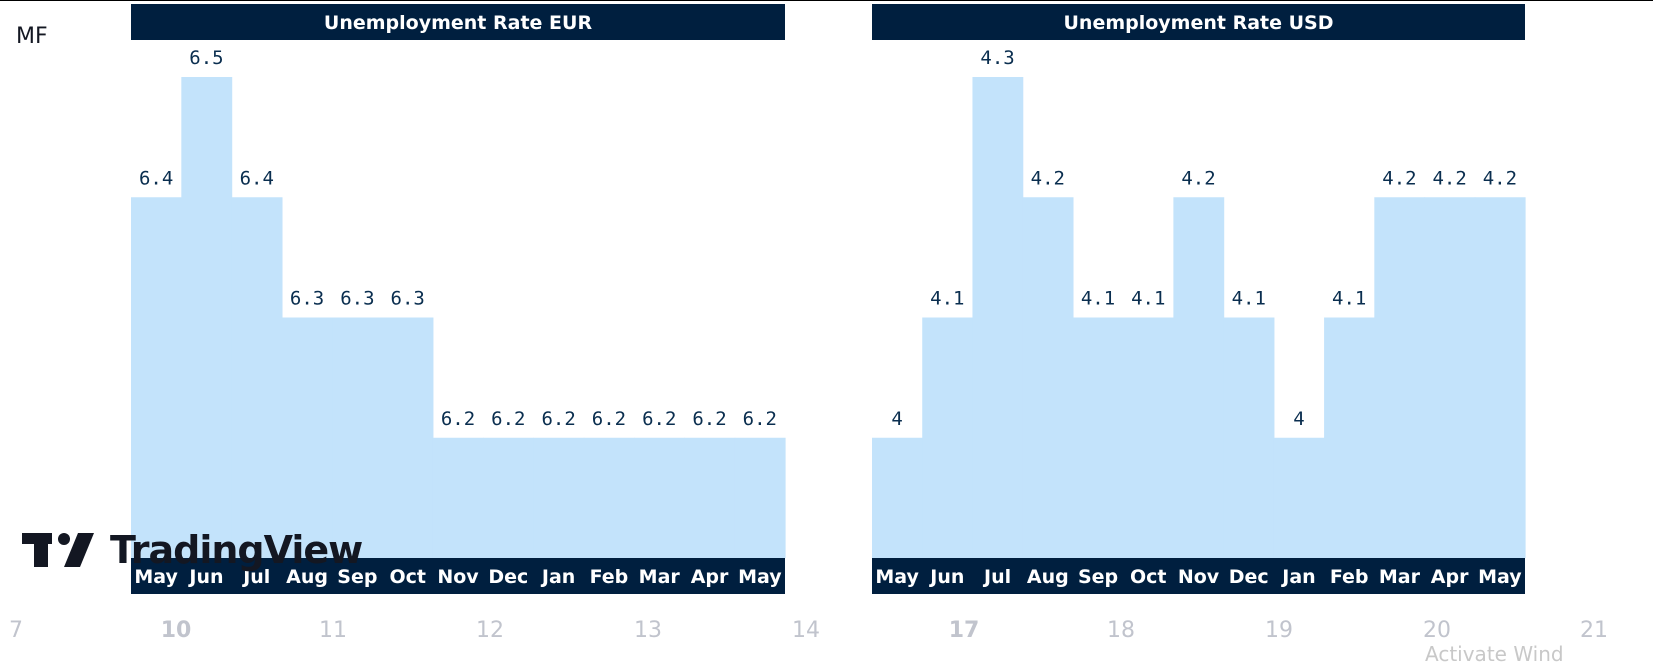  What do you see at coordinates (1494, 654) in the screenshot?
I see `activation-watermark: Activate Wind` at bounding box center [1494, 654].